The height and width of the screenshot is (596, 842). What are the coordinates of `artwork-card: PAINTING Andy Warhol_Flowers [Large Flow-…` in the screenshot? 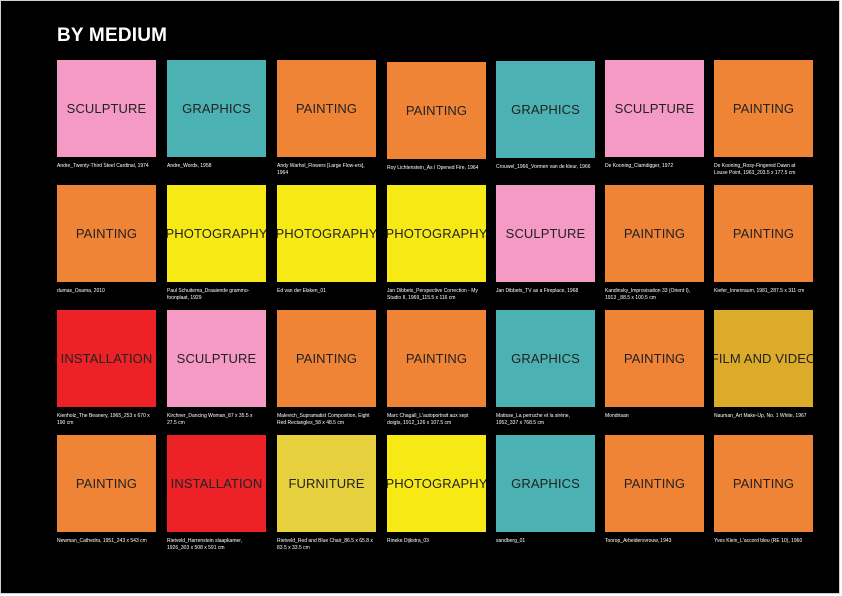 It's located at (326, 118).